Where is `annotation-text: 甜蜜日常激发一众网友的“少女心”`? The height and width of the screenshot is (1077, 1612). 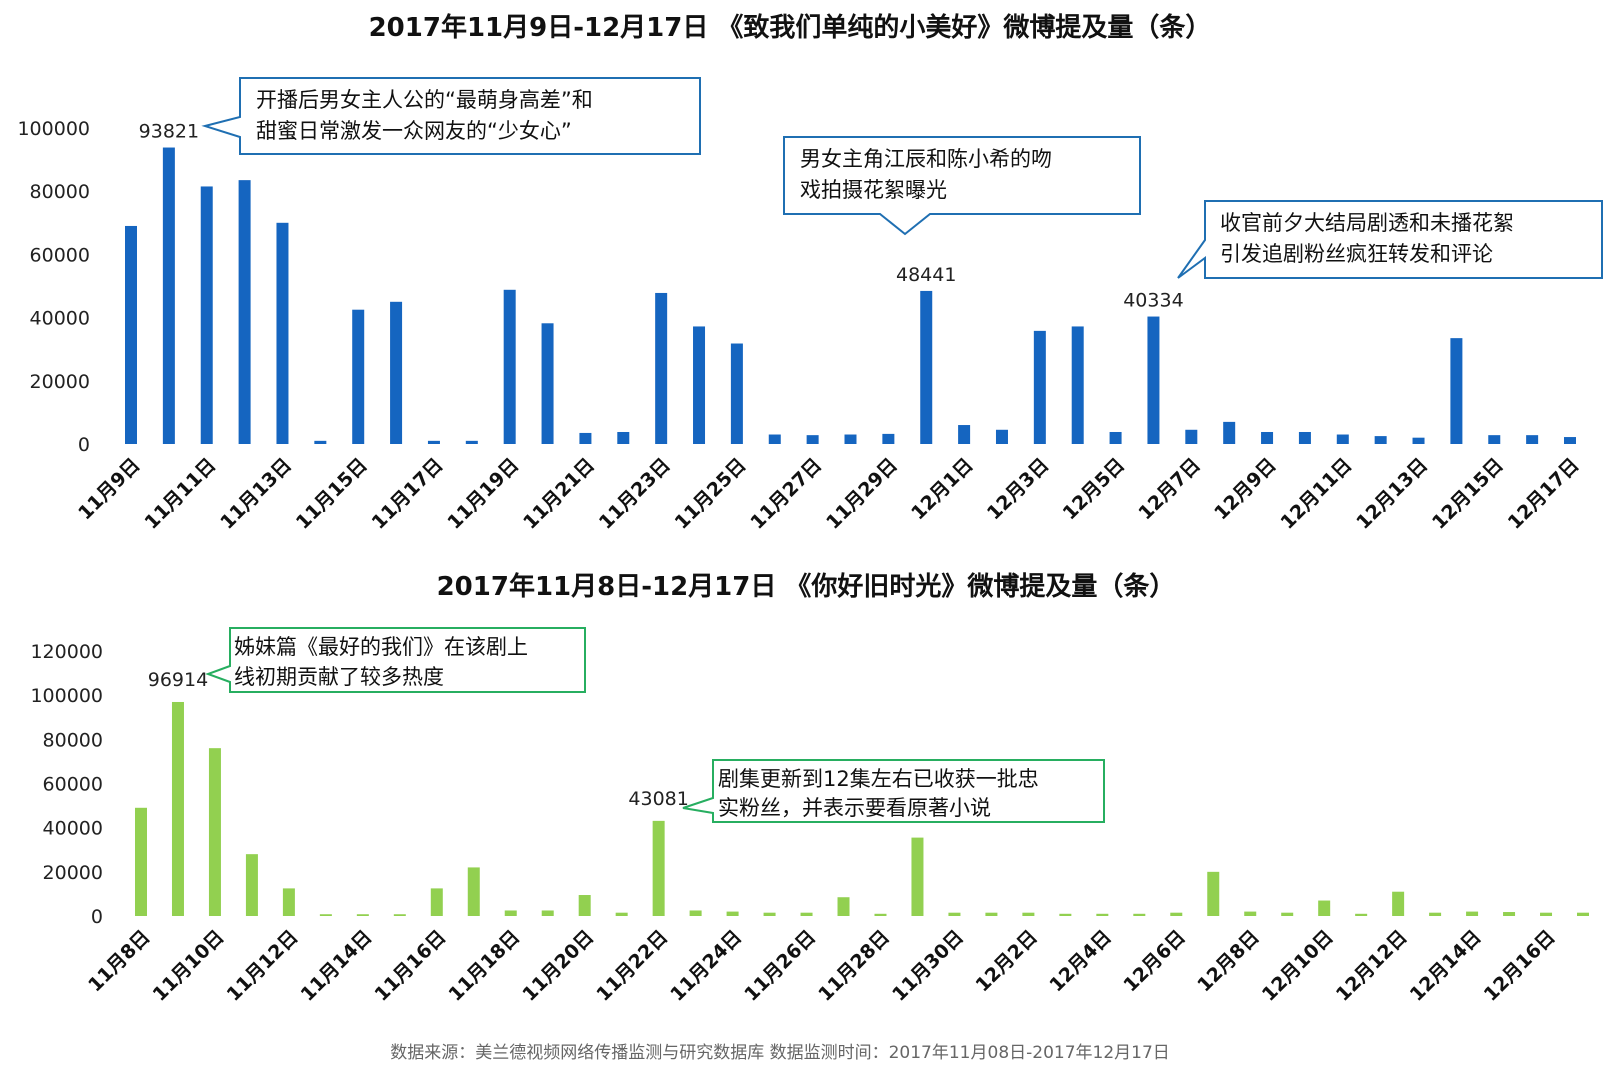 annotation-text: 甜蜜日常激发一众网友的“少女心” is located at coordinates (414, 131).